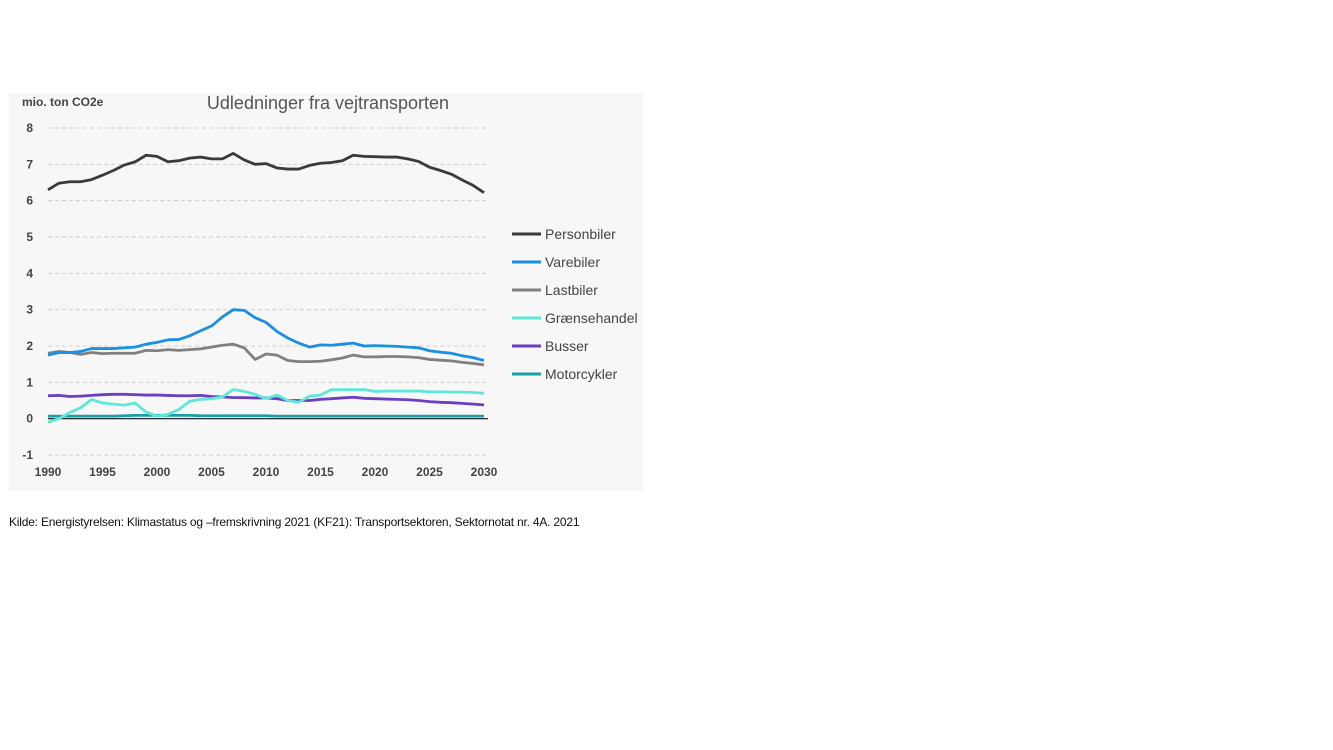 Image resolution: width=1333 pixels, height=750 pixels. I want to click on series-line-lastbiler, so click(266, 354).